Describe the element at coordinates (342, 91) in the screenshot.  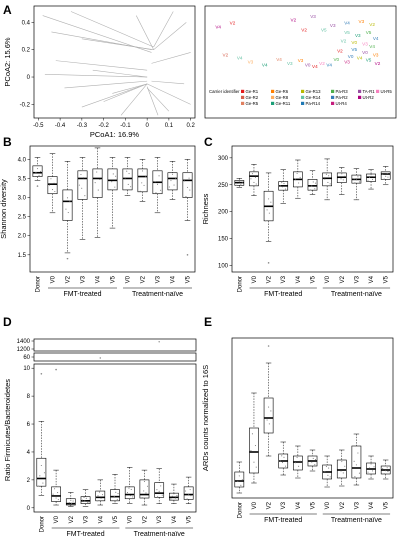
I see `legend-entry-label: Pa-R3` at that location.